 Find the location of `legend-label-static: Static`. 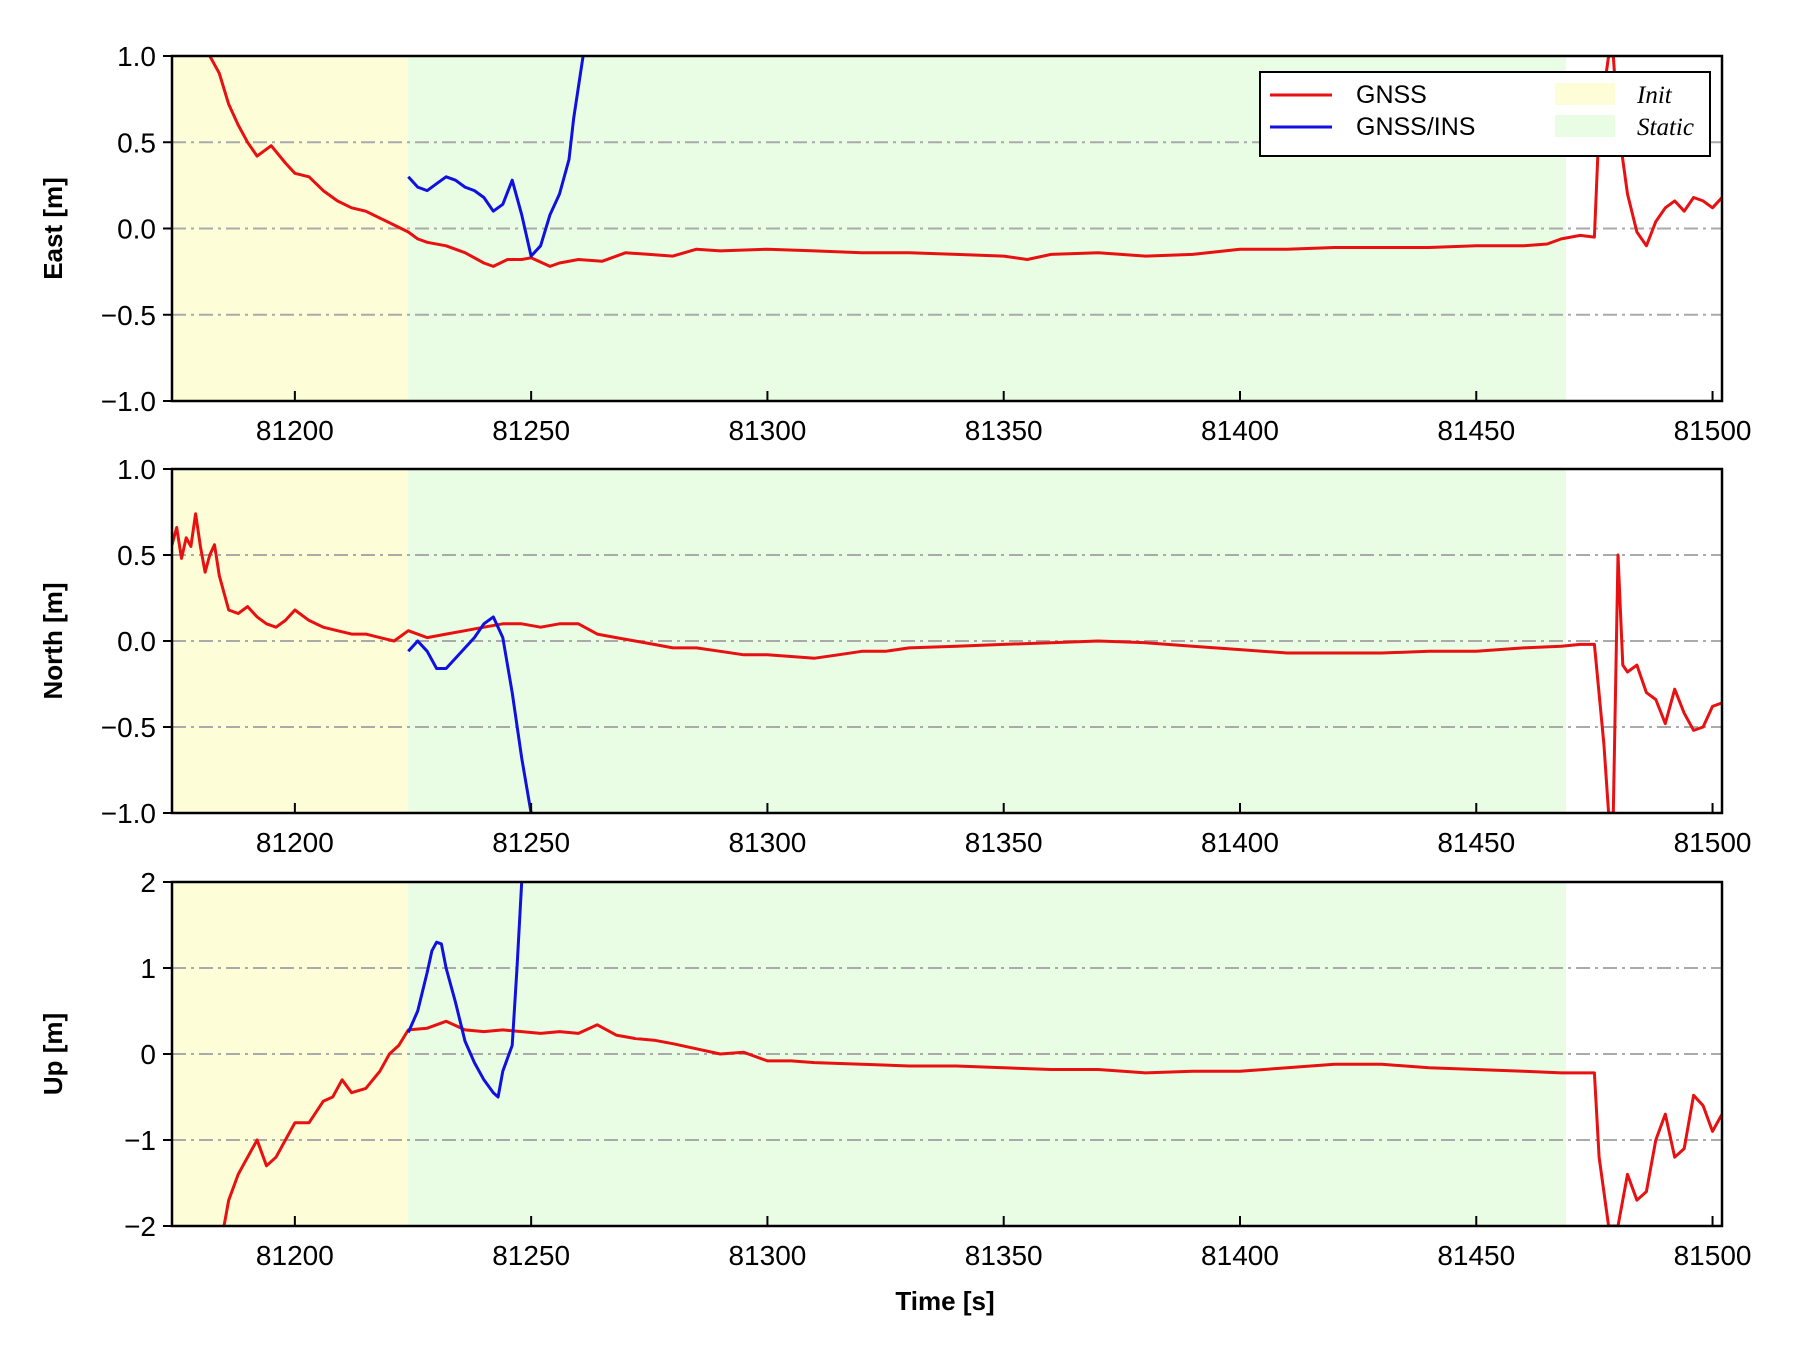

legend-label-static: Static is located at coordinates (1665, 127).